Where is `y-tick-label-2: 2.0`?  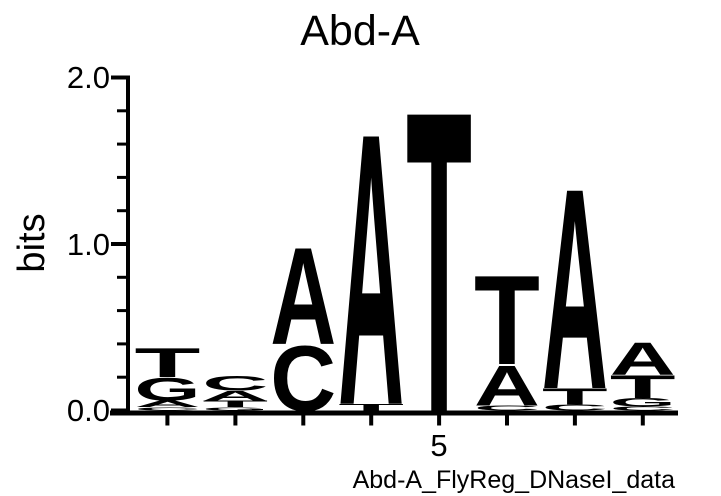
y-tick-label-2: 2.0 is located at coordinates (88, 77).